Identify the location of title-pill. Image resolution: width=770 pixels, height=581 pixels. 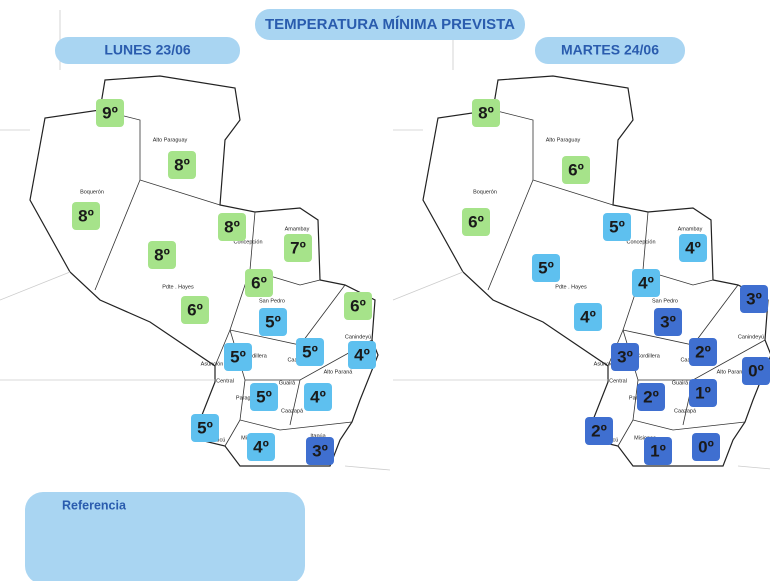
(390, 24).